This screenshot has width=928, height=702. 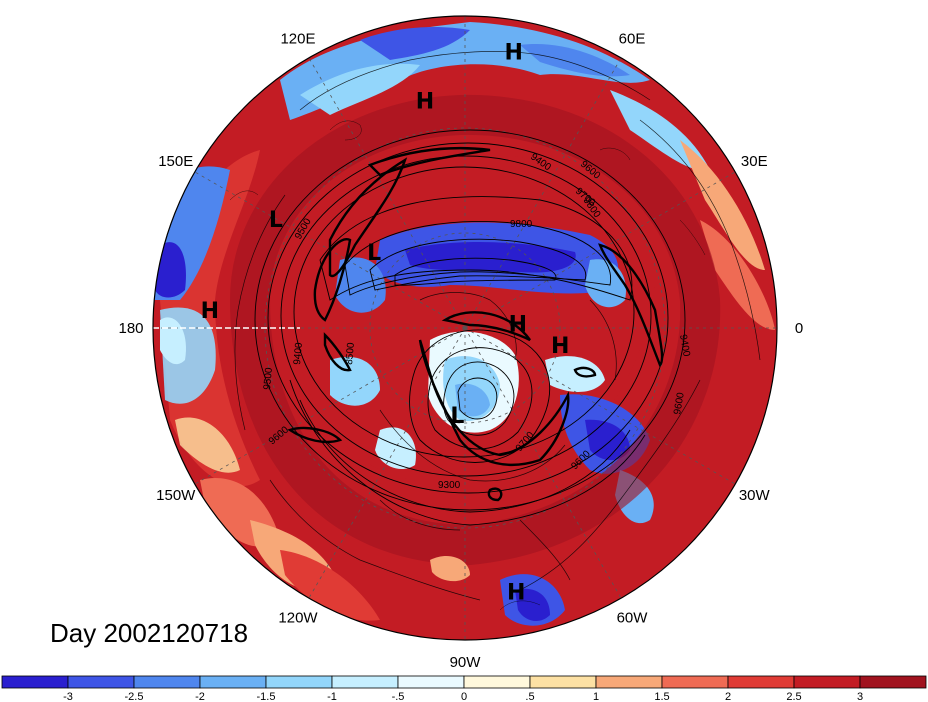 I want to click on contour-label: 9300, so click(x=449, y=485).